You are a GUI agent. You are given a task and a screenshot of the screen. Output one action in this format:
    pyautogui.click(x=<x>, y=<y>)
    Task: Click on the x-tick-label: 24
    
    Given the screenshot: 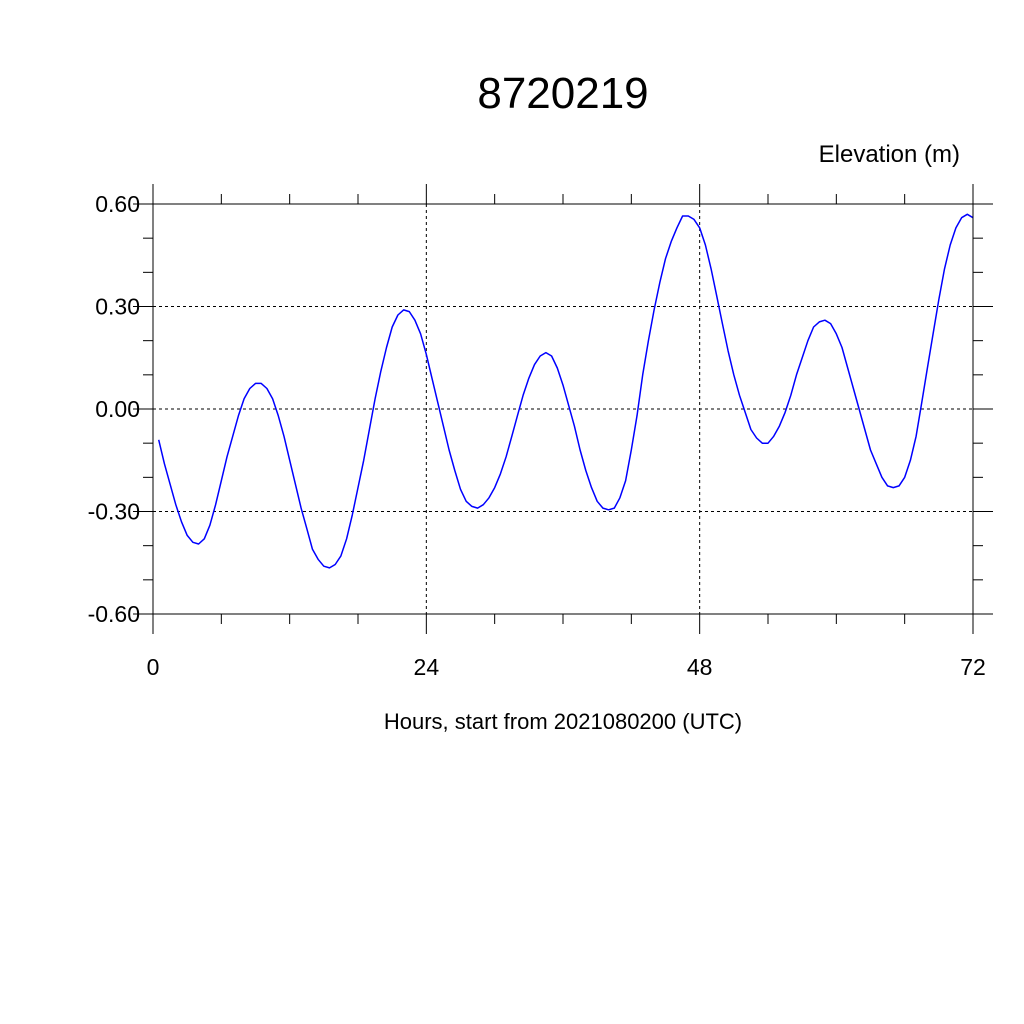 What is the action you would take?
    pyautogui.click(x=427, y=667)
    